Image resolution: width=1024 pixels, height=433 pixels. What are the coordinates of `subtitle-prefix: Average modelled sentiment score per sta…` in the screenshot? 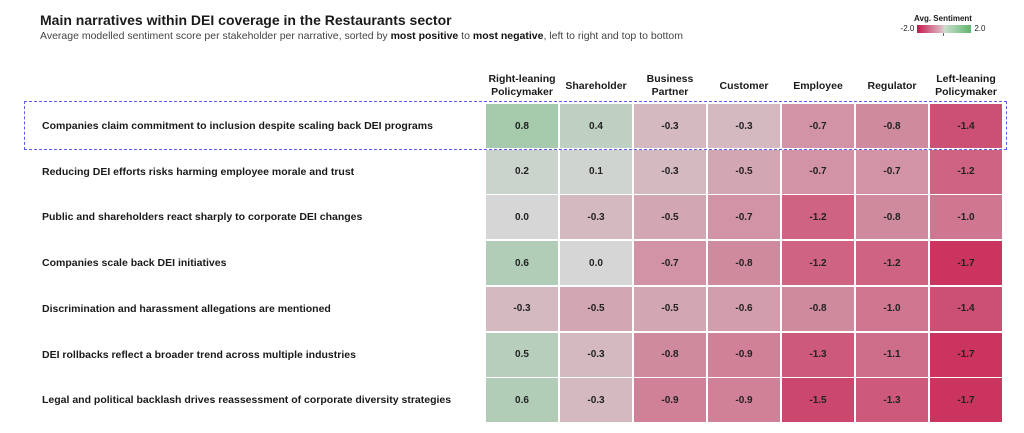 It's located at (215, 36).